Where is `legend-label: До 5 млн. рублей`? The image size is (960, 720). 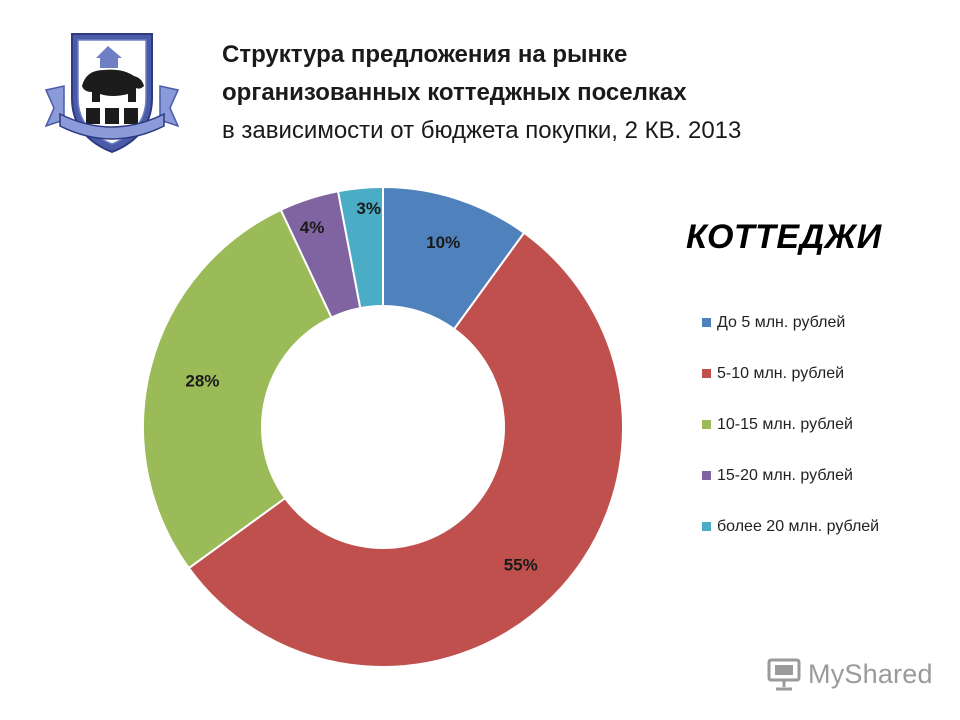
legend-label: До 5 млн. рублей is located at coordinates (781, 322).